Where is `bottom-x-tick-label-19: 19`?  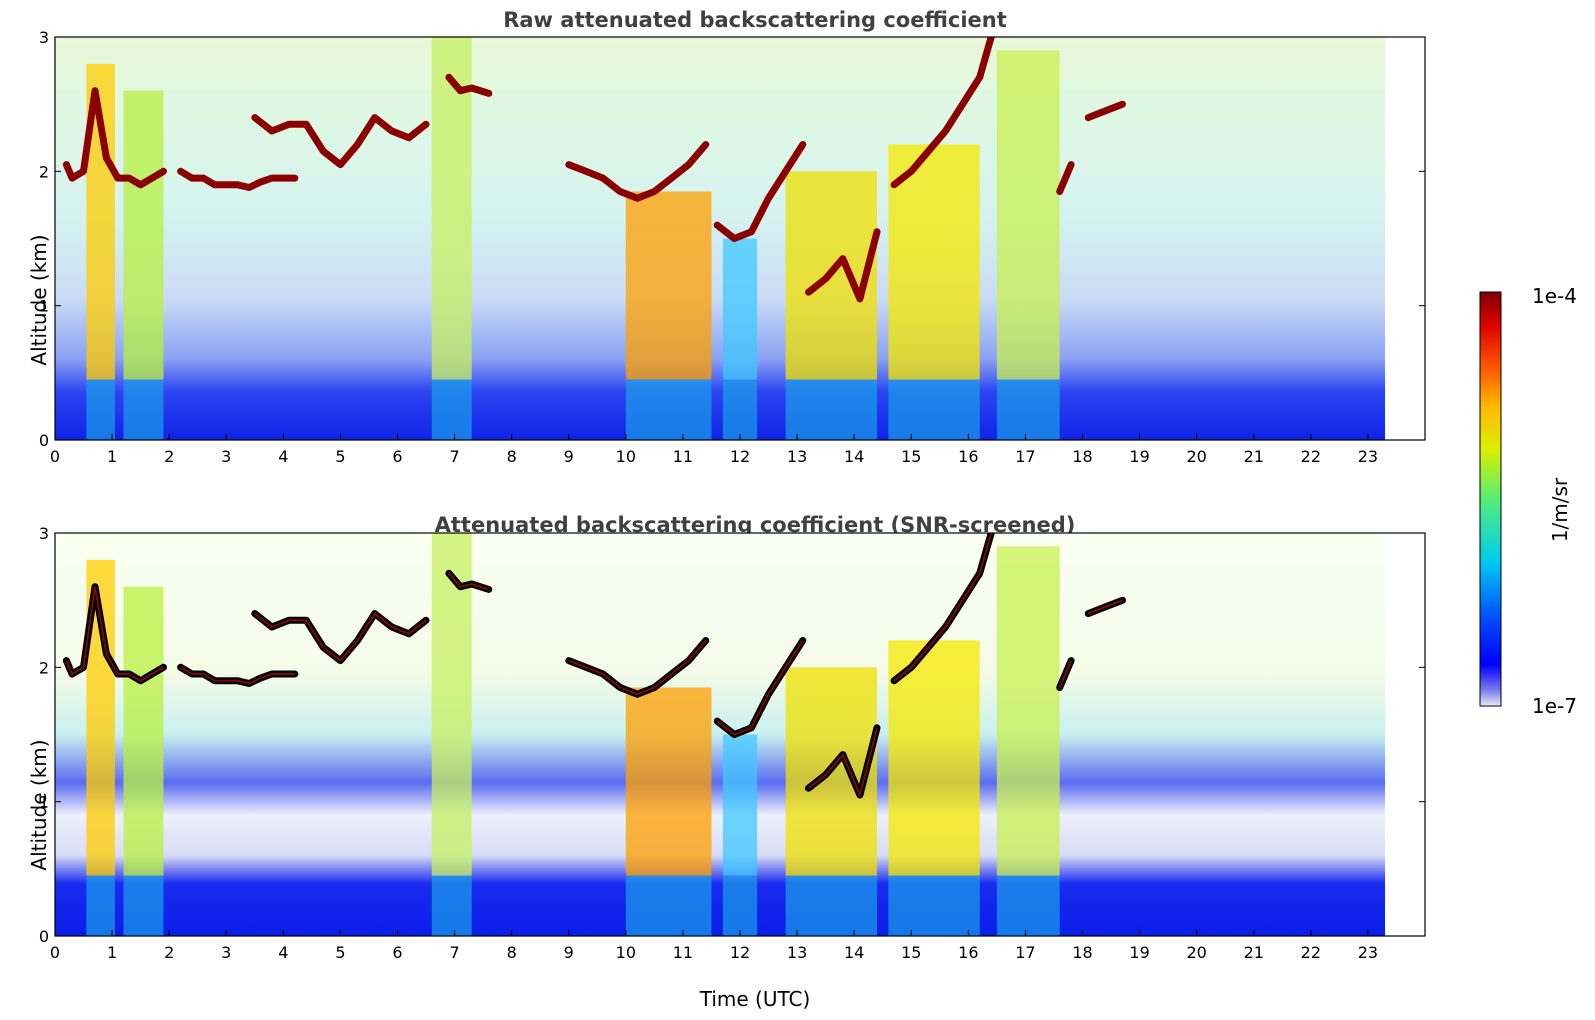
bottom-x-tick-label-19: 19 is located at coordinates (1139, 952).